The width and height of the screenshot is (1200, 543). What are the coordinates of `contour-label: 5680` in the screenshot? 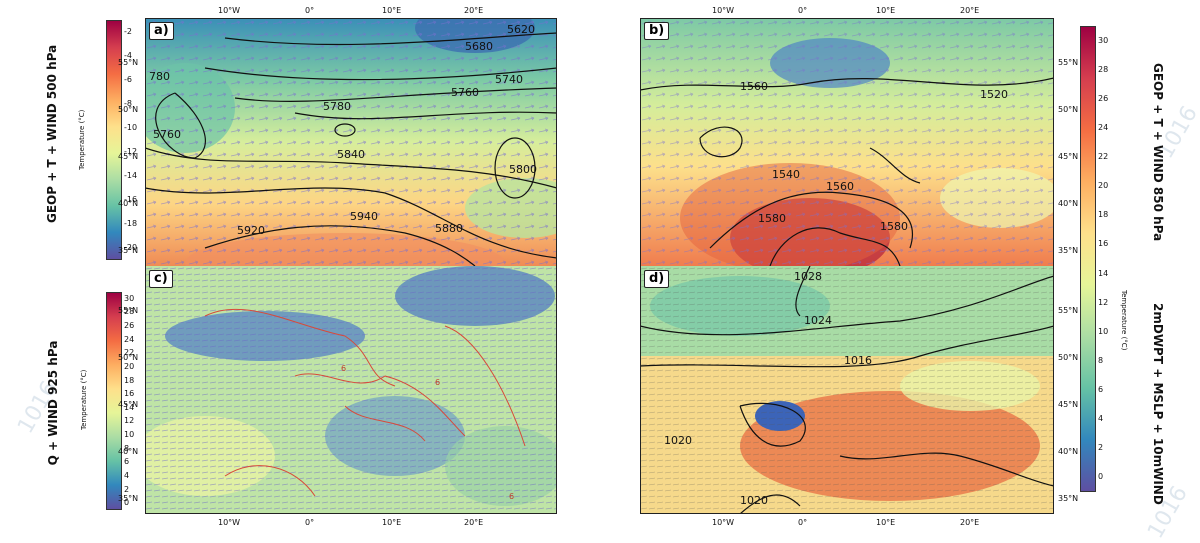 It's located at (479, 46).